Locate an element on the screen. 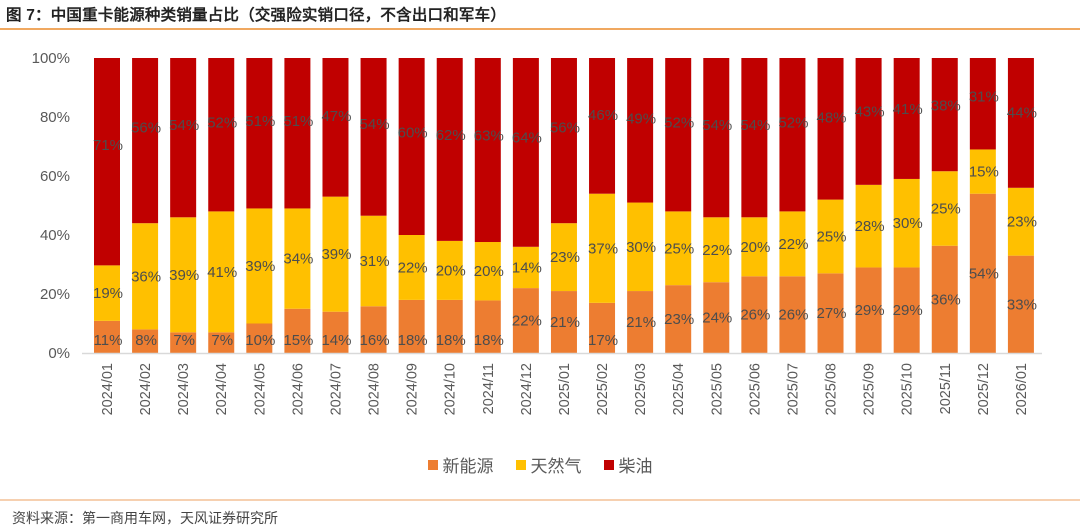 This screenshot has width=1080, height=530. data-label-natural-gas: 19% is located at coordinates (108, 293).